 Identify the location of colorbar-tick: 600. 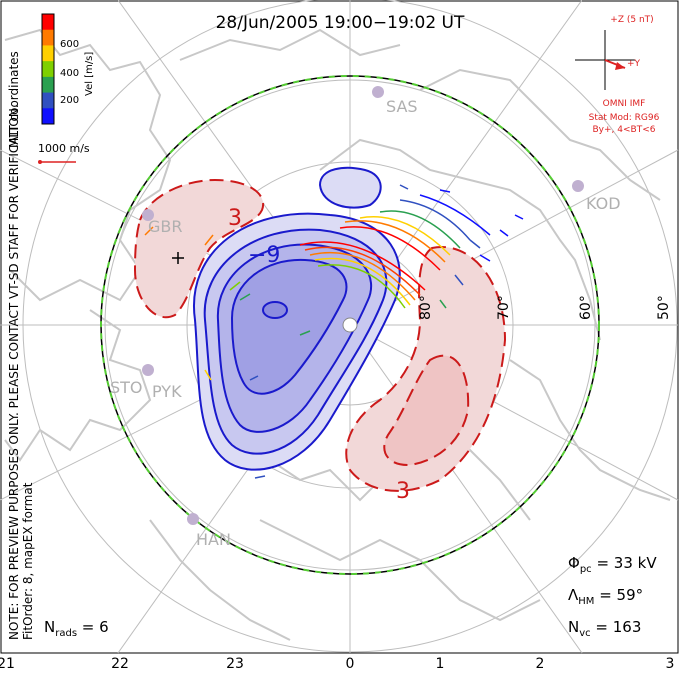
(69, 44).